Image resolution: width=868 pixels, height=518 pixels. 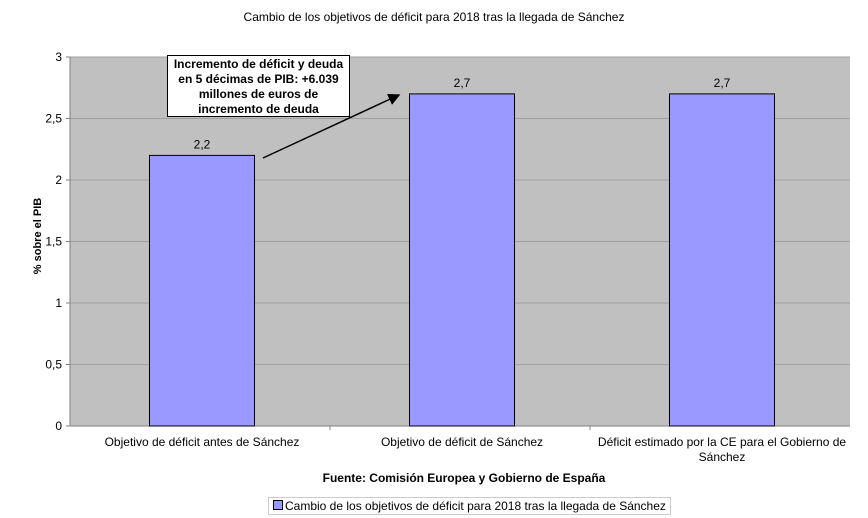 I want to click on annotation-arrow, so click(x=331, y=126).